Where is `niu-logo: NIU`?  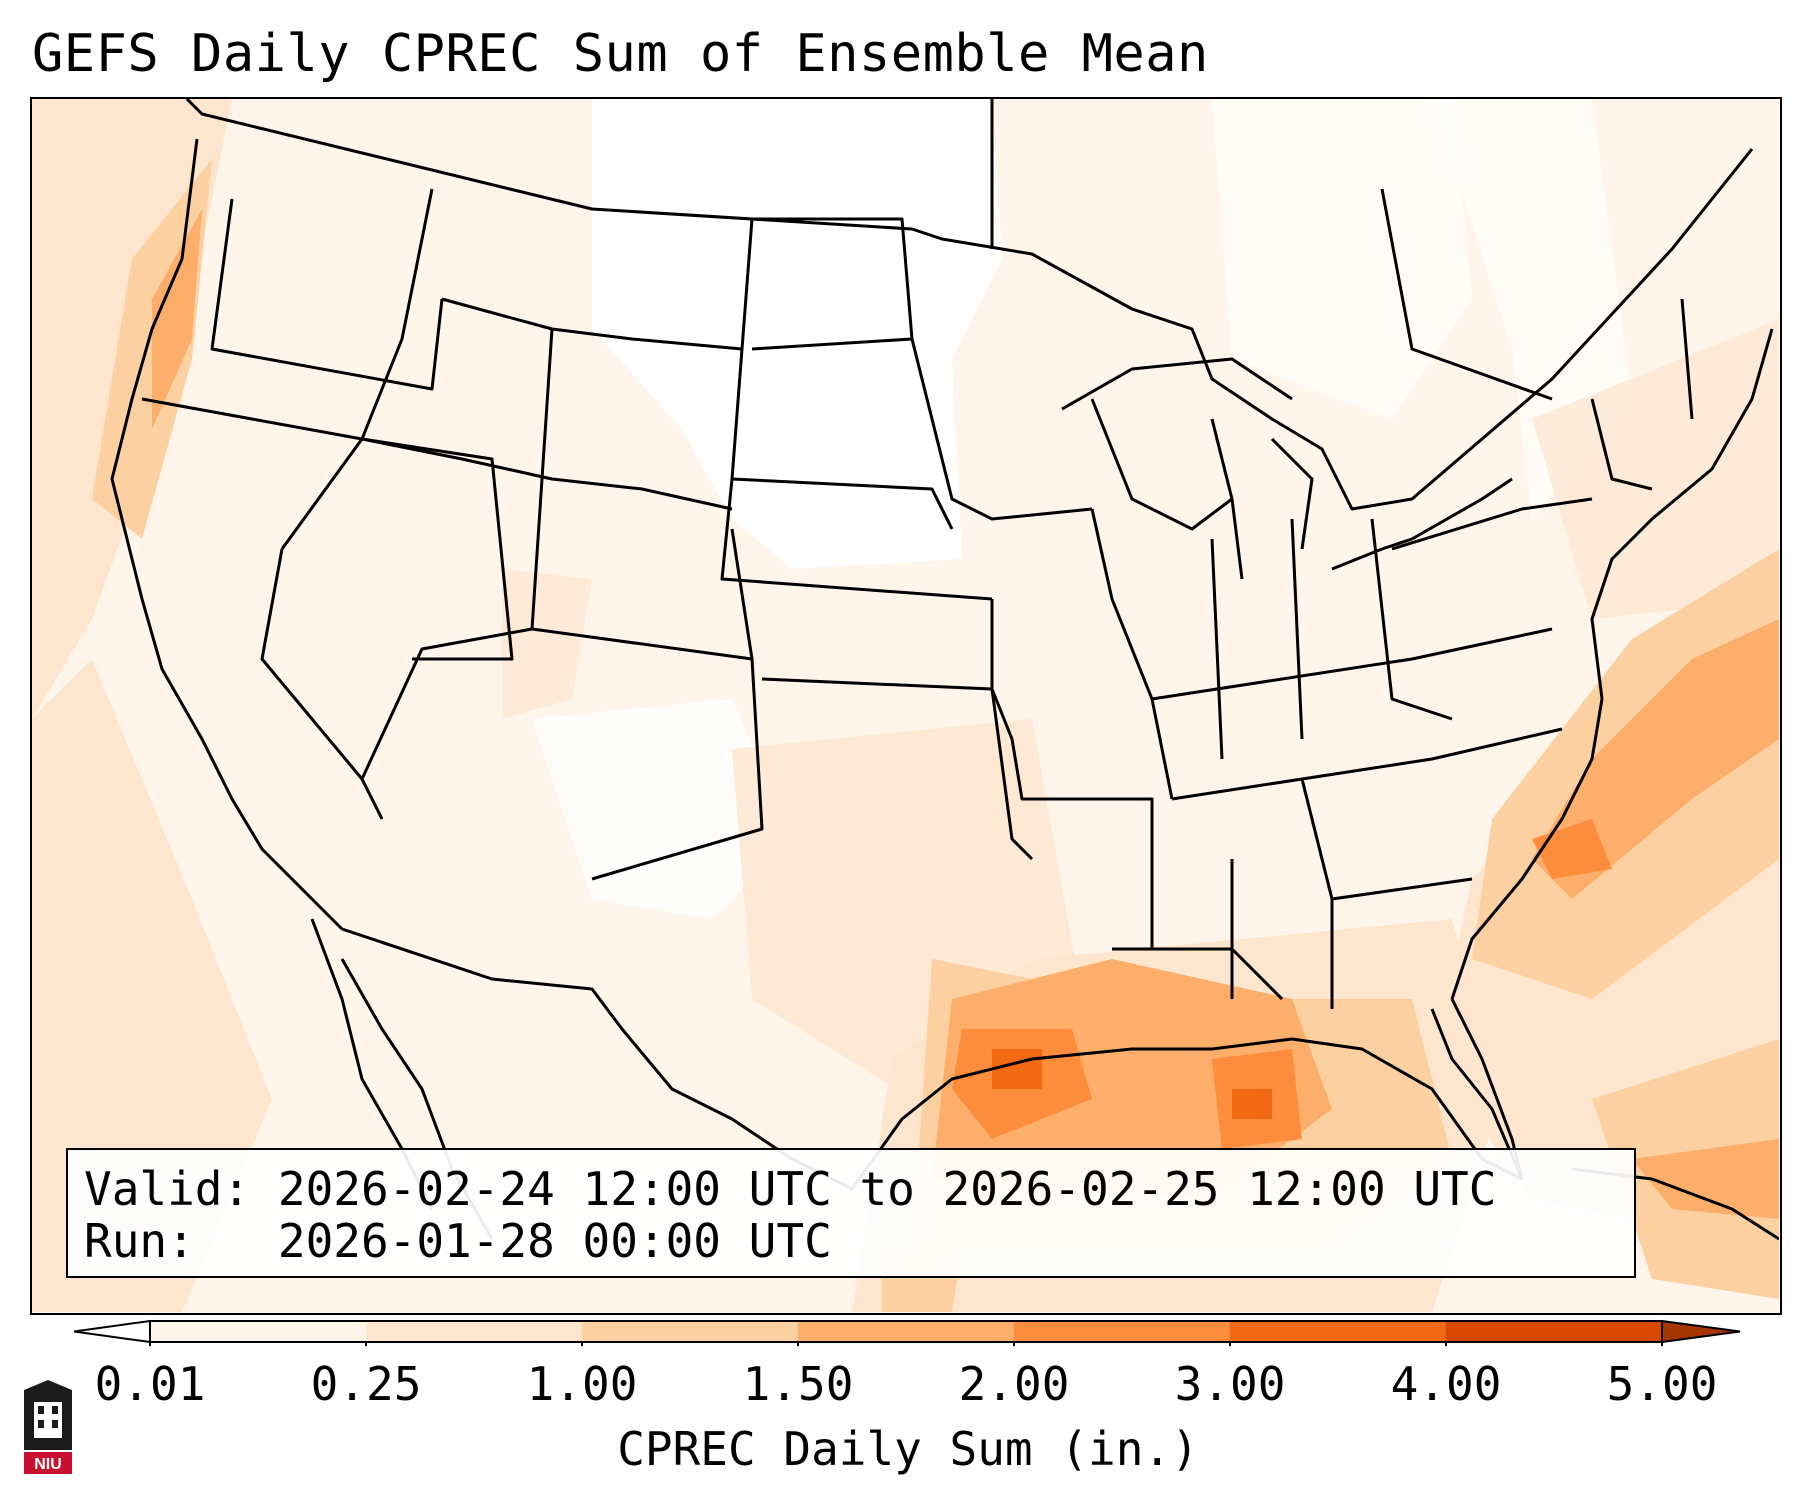
niu-logo: NIU is located at coordinates (48, 1427).